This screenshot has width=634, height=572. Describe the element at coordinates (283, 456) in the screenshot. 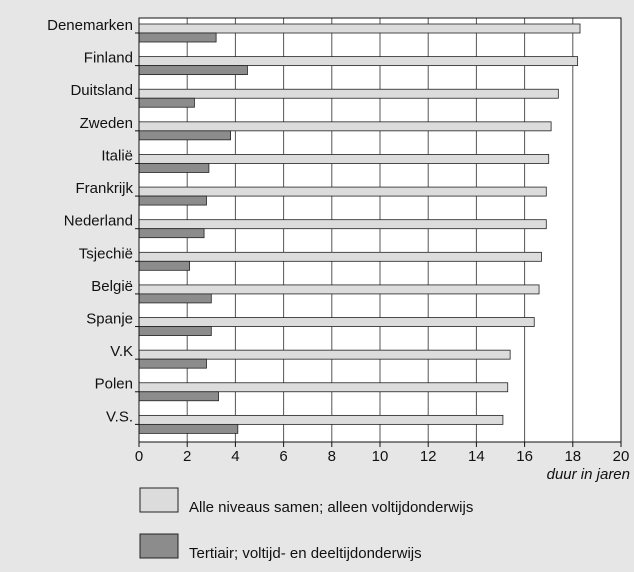

I see `x-tick-label: 6` at that location.